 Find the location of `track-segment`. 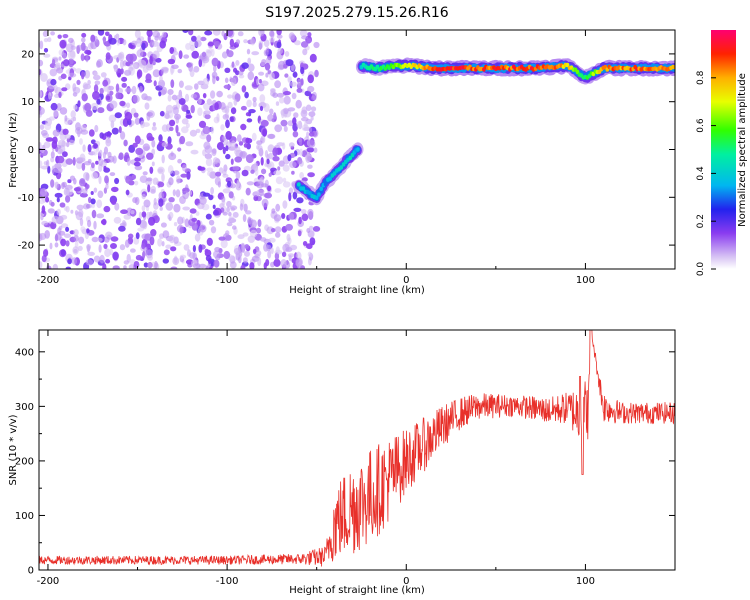

track-segment is located at coordinates (303, 188).